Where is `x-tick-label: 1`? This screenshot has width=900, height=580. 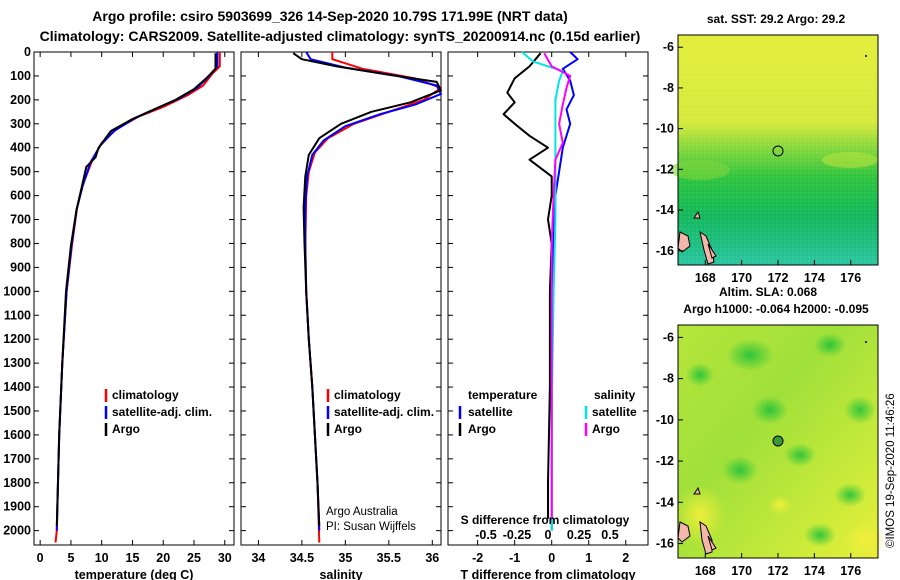 x-tick-label: 1 is located at coordinates (588, 558).